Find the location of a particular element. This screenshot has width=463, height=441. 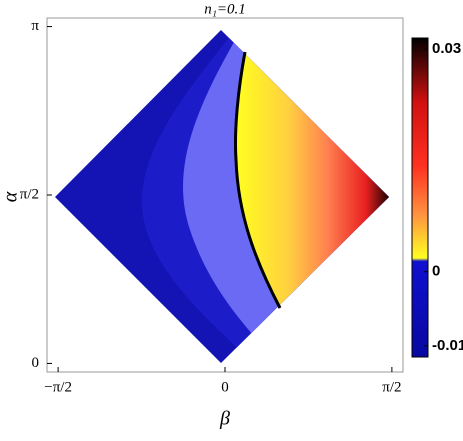

y-tick-label: π is located at coordinates (35, 26).